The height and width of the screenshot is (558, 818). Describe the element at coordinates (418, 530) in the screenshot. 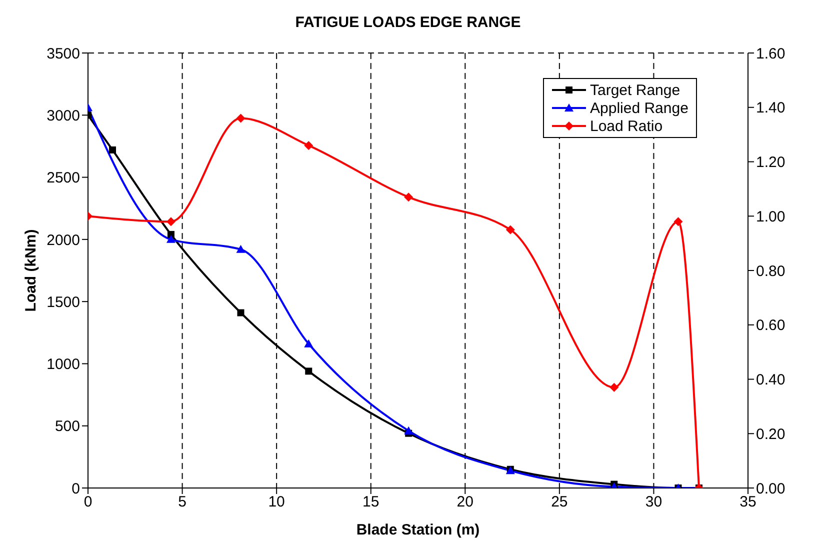

I see `x-axis-title: Blade Station (m)` at that location.